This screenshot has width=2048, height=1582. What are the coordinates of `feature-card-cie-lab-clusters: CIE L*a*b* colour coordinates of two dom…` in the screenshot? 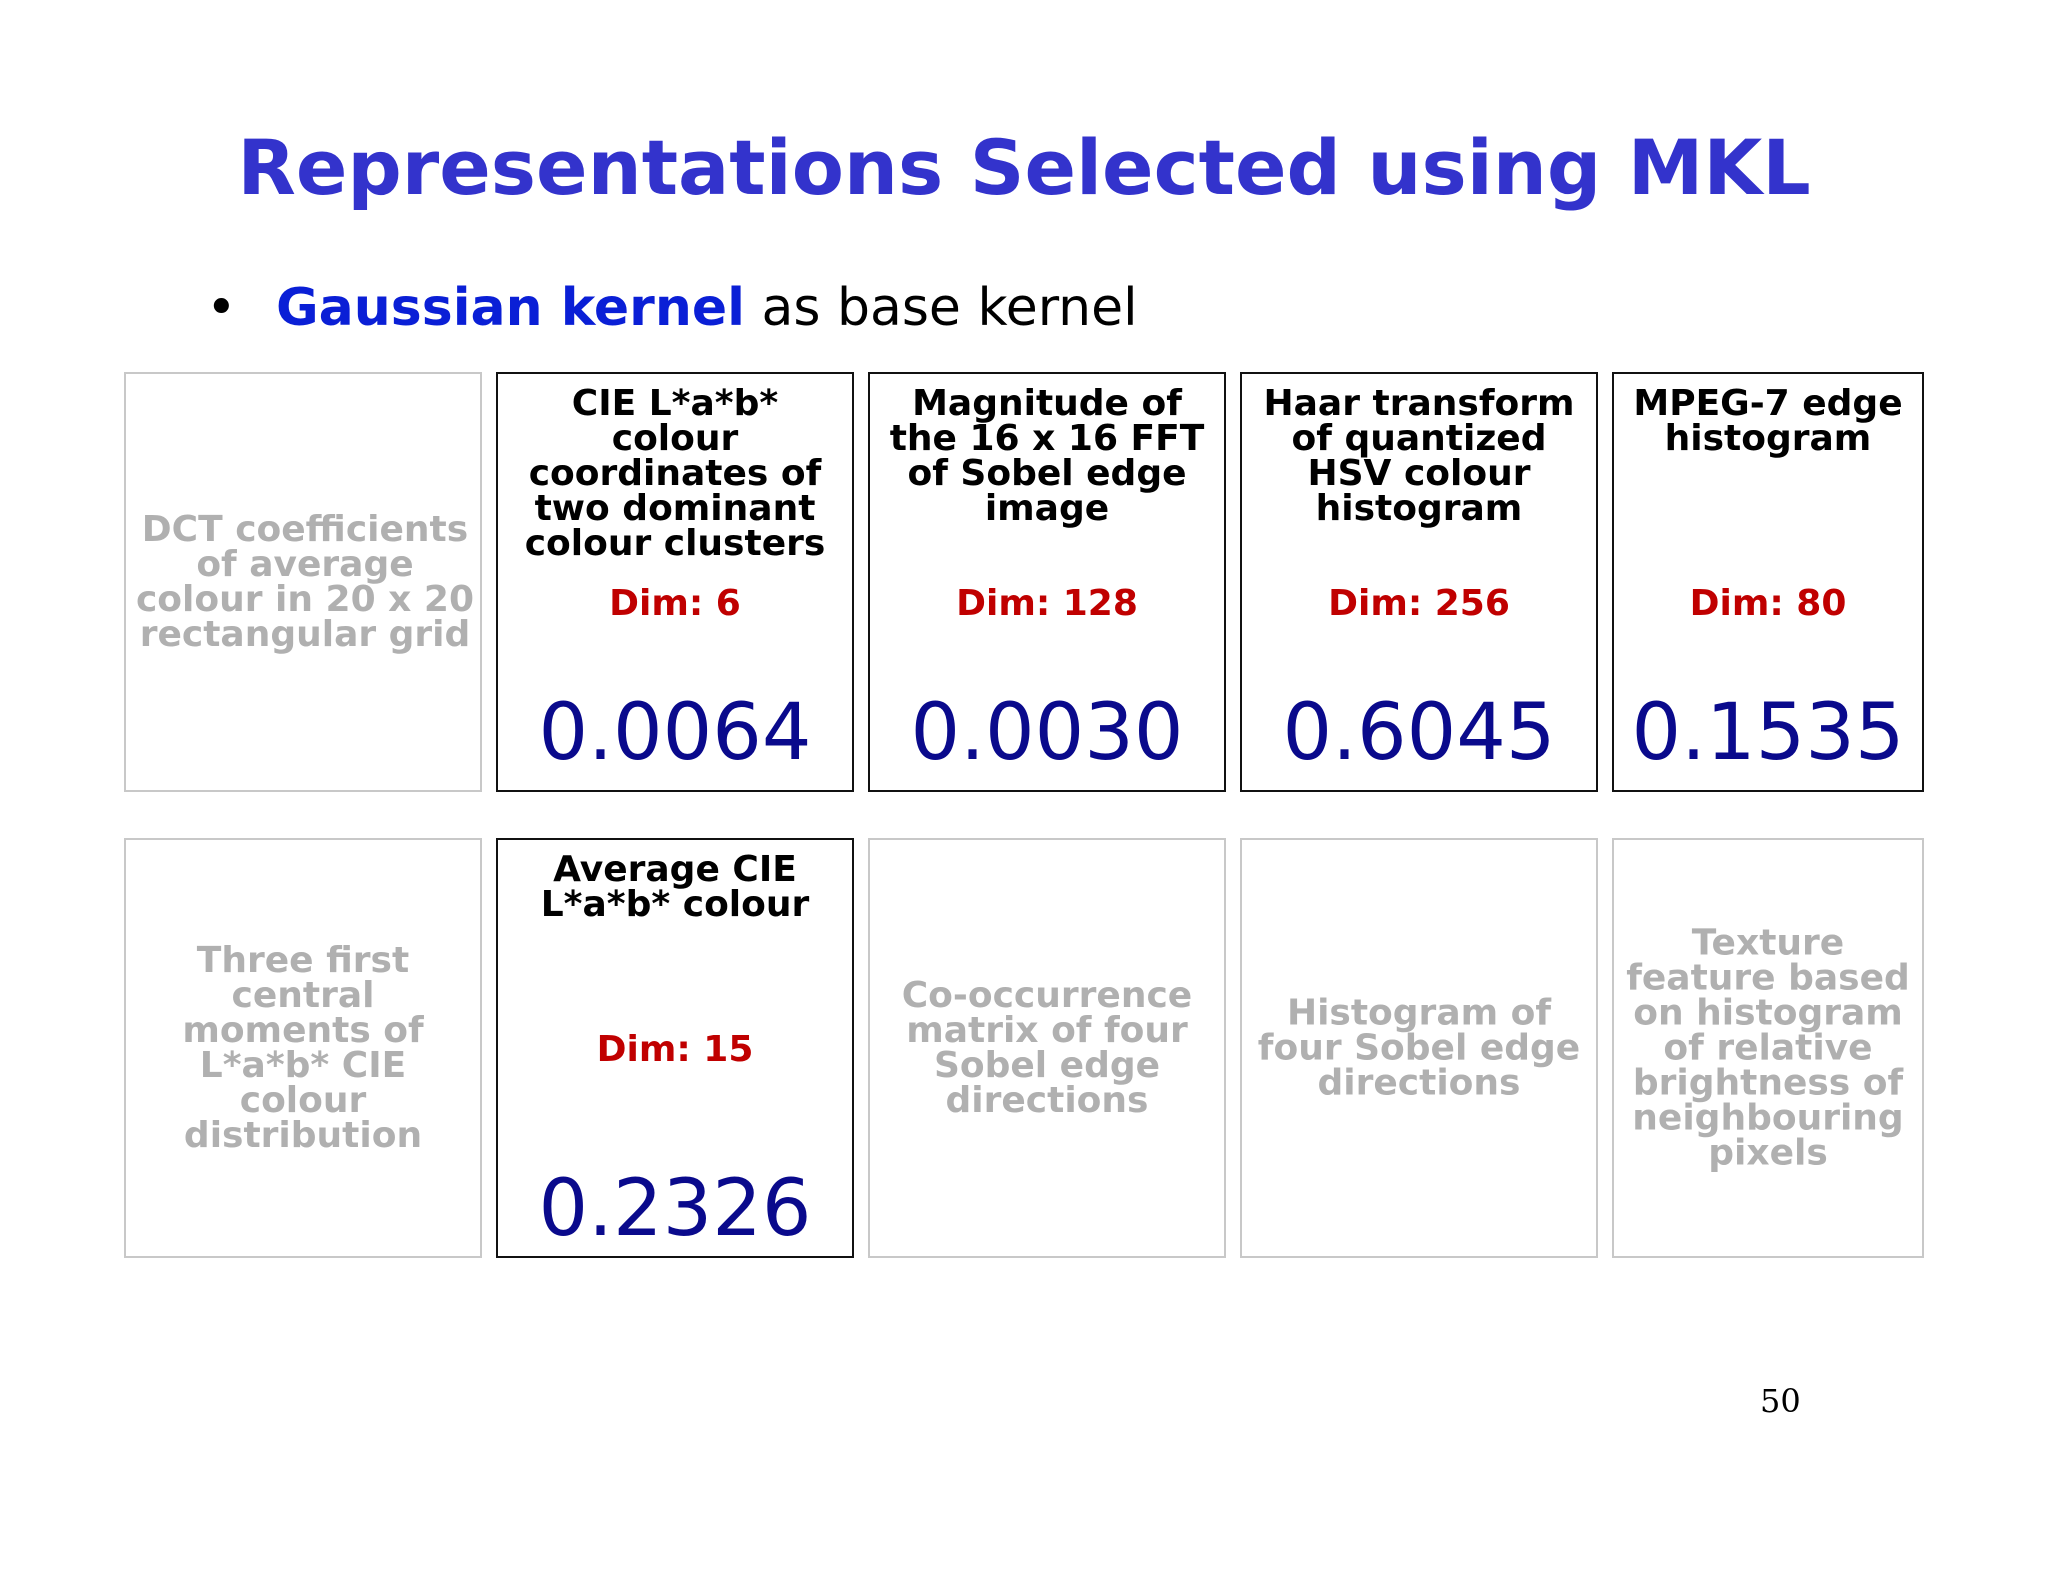 It's located at (675, 582).